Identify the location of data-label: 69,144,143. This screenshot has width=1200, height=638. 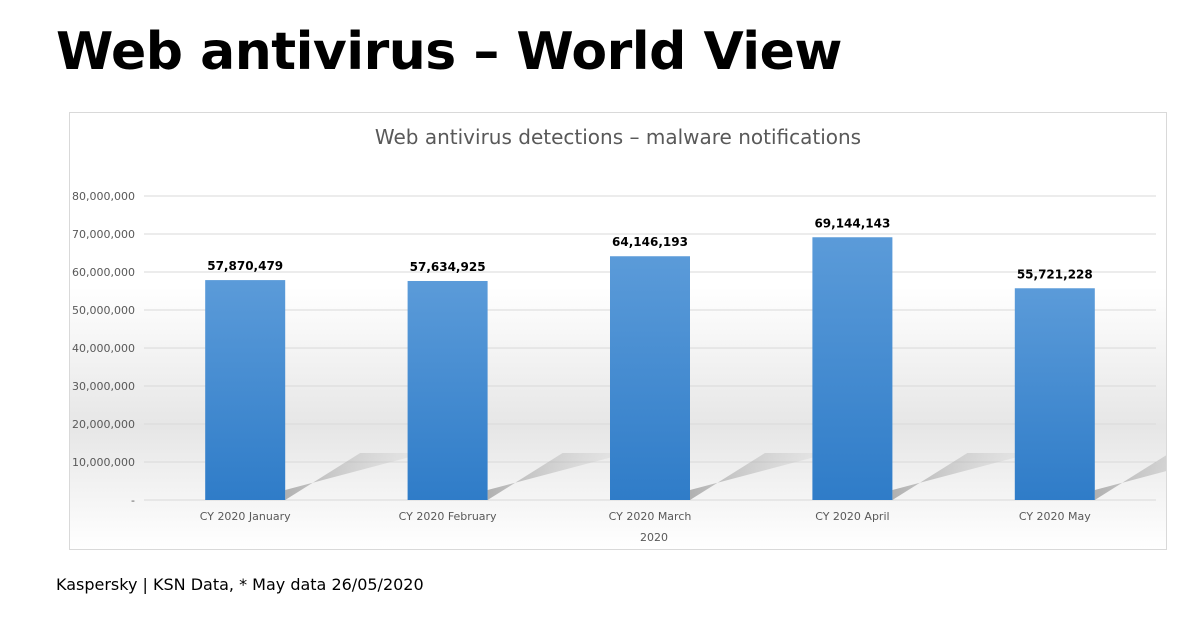
(852, 223).